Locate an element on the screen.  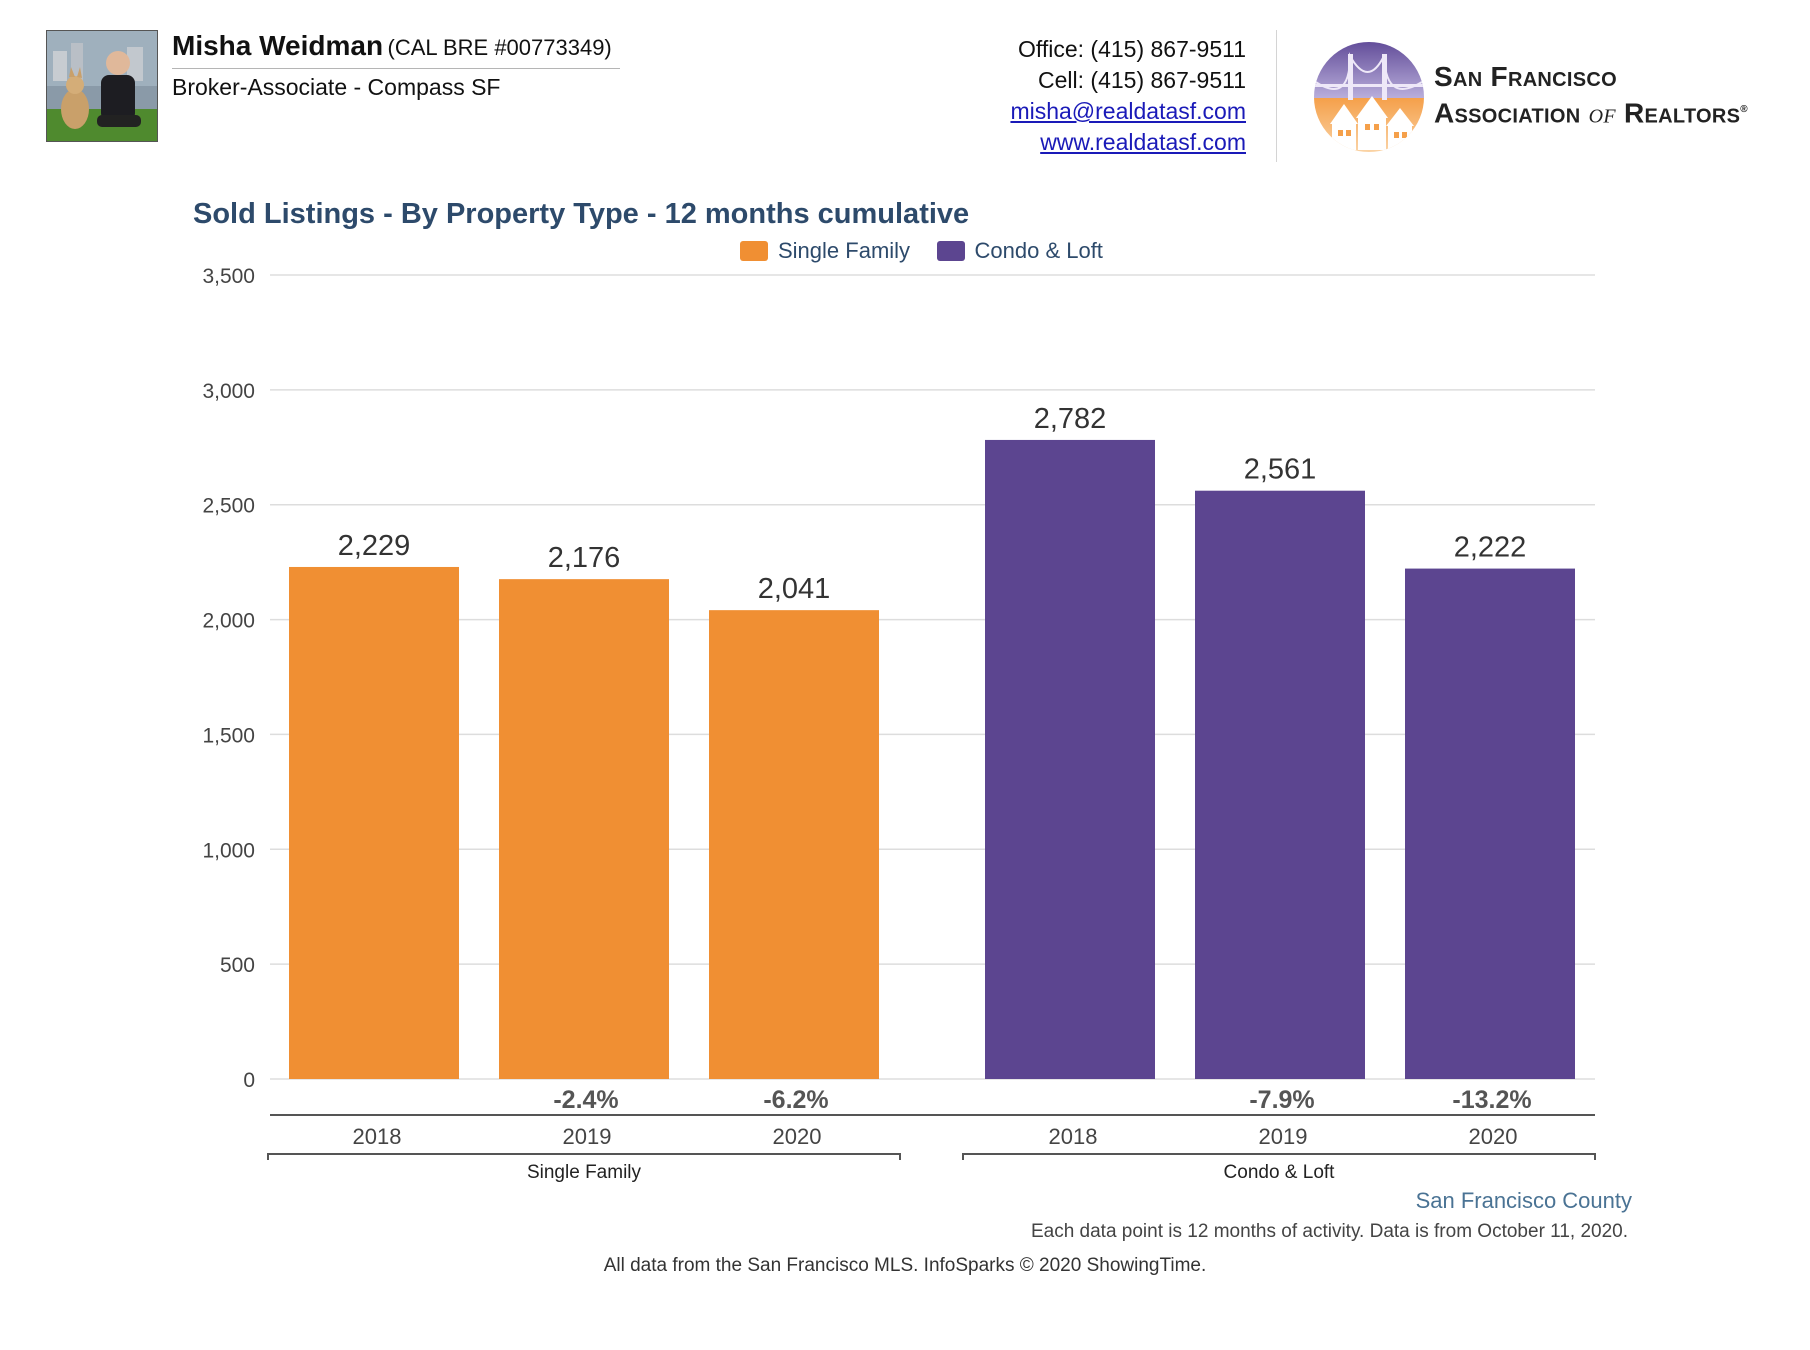
registered-mark: ® is located at coordinates (1744, 109).